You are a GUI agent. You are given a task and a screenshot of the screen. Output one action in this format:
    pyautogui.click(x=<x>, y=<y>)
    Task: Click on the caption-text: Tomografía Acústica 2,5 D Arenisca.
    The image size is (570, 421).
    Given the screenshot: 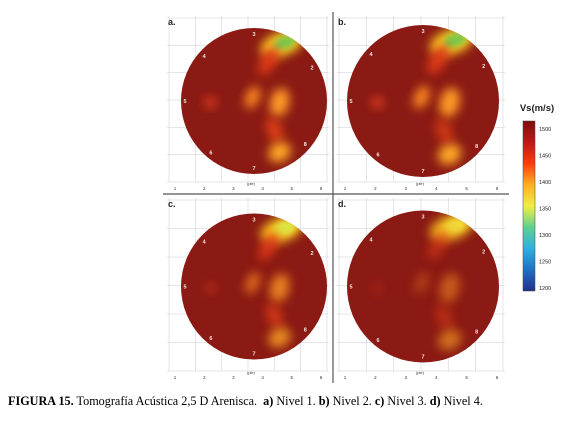 What is the action you would take?
    pyautogui.click(x=167, y=401)
    